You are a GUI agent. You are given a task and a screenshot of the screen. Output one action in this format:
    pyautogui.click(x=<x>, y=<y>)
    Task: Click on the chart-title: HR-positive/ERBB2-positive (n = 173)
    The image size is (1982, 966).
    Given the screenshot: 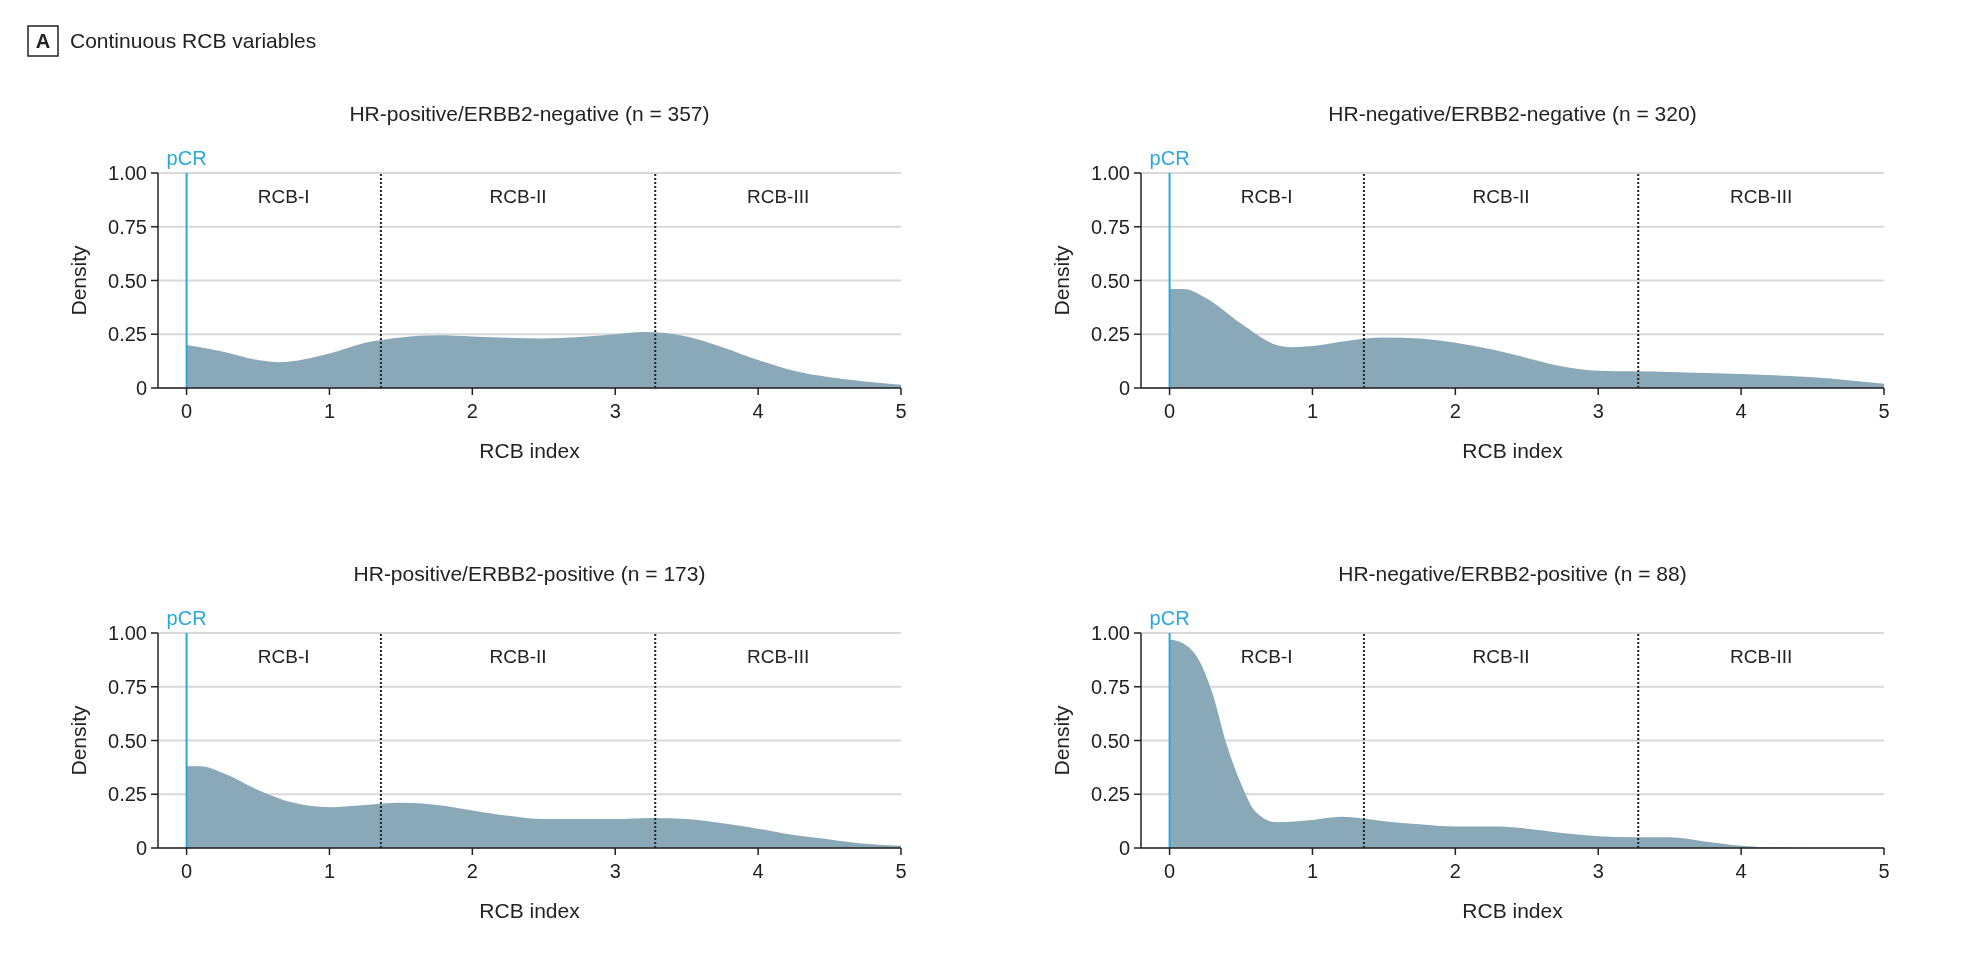 What is the action you would take?
    pyautogui.click(x=529, y=573)
    